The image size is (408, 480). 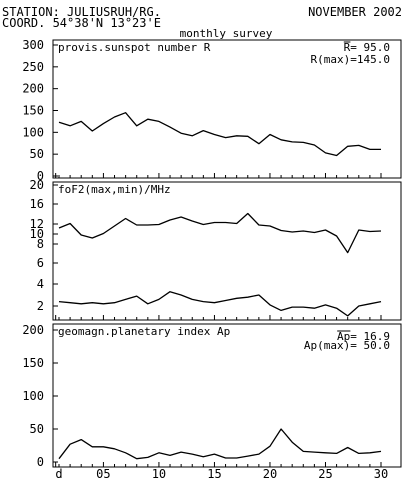 I want to click on survey-label: monthly survey, so click(x=226, y=33).